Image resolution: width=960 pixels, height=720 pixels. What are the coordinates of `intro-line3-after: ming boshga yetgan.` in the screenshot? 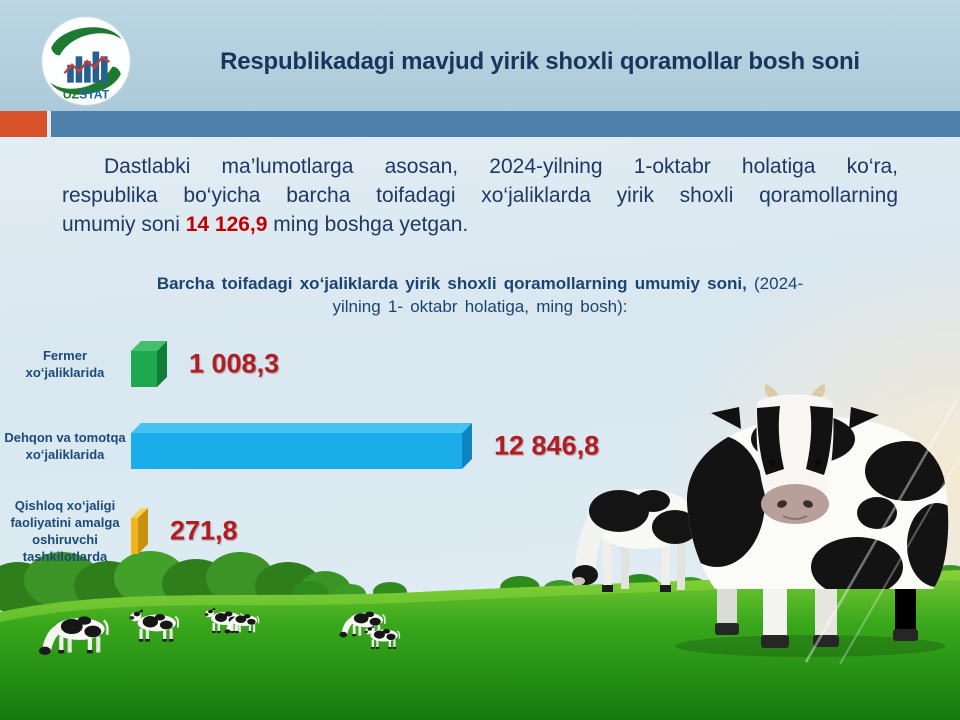 It's located at (368, 224).